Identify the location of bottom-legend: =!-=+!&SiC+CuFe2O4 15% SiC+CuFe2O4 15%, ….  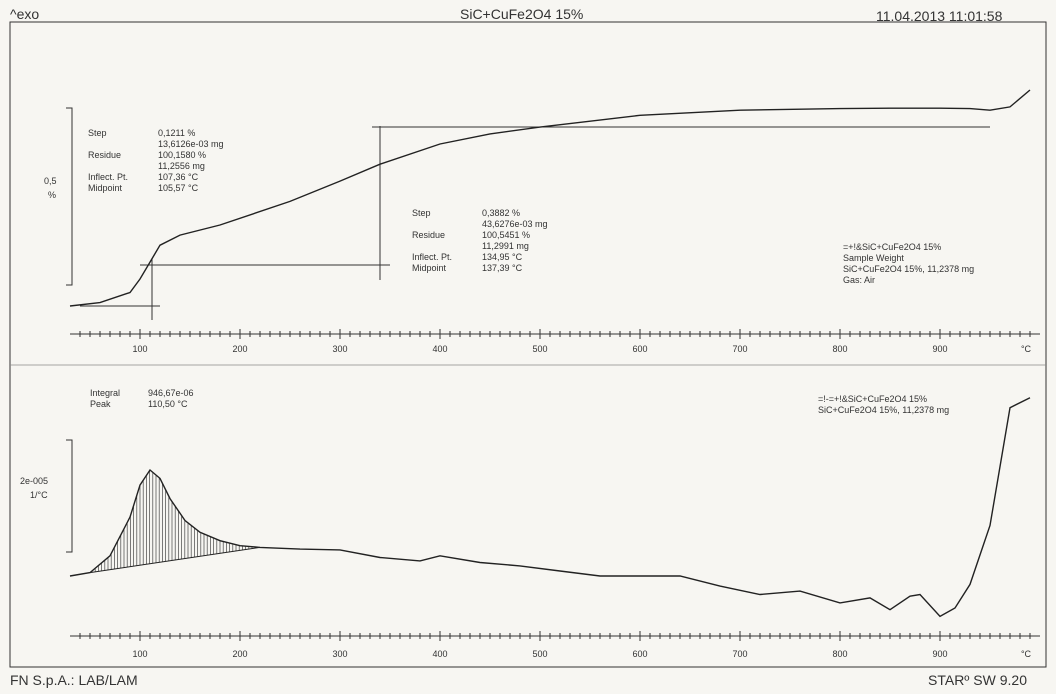
(883, 405).